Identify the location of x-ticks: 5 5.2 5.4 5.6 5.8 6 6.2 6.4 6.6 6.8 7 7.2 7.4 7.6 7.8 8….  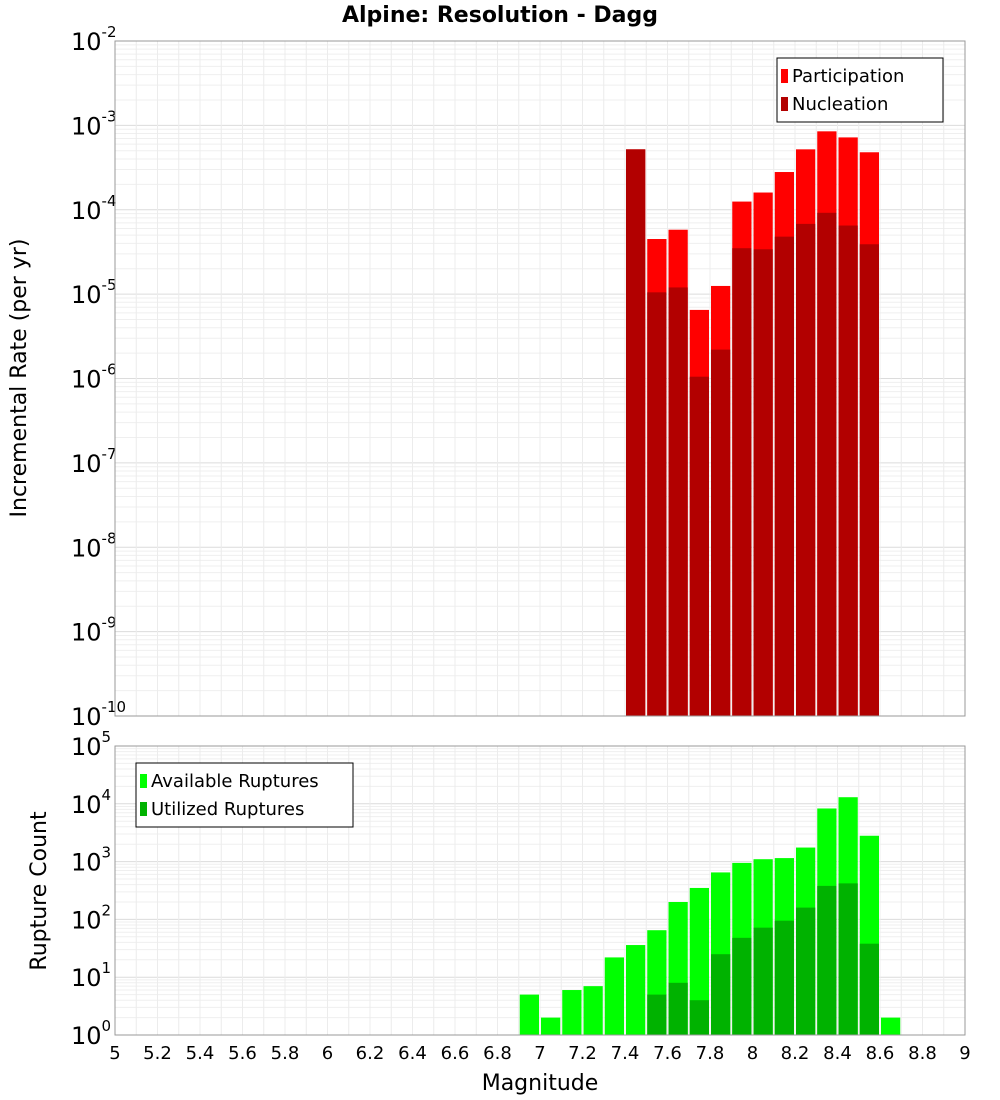
(539, 1053).